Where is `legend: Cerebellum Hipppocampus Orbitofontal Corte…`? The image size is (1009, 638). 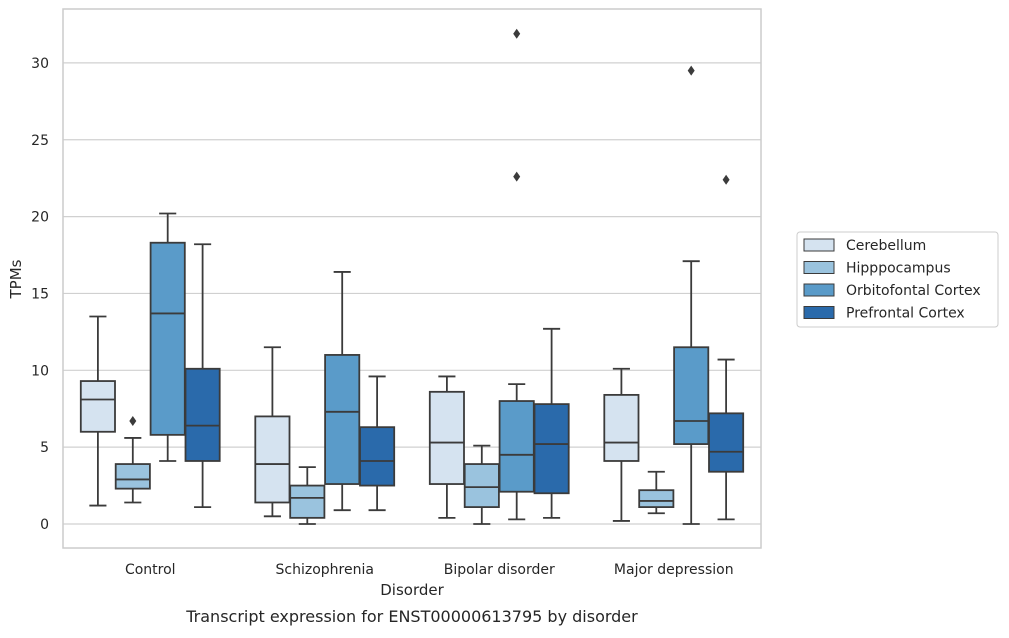 legend: Cerebellum Hipppocampus Orbitofontal Corte… is located at coordinates (897, 279).